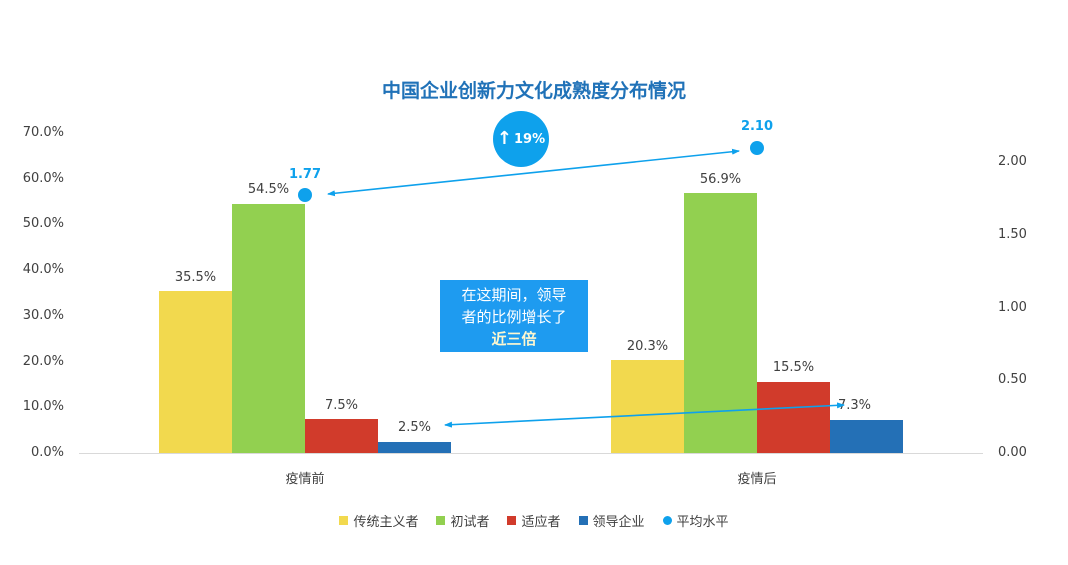 The width and height of the screenshot is (1068, 565). I want to click on legend-item-leader: 领导企业, so click(611, 520).